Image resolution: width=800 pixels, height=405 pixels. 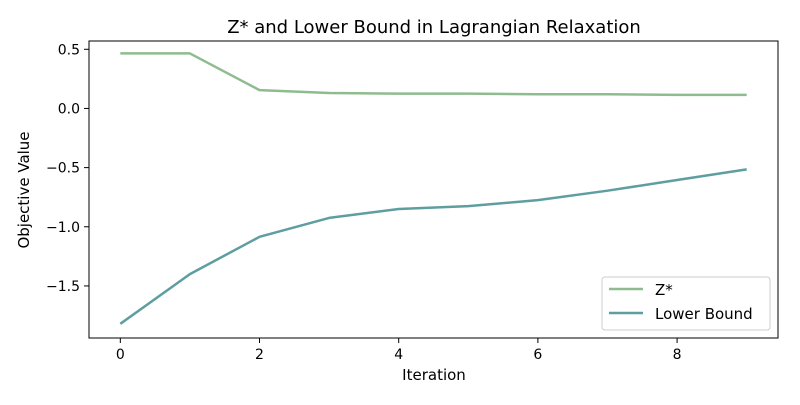 What do you see at coordinates (398, 355) in the screenshot?
I see `x-tick-label: 4` at bounding box center [398, 355].